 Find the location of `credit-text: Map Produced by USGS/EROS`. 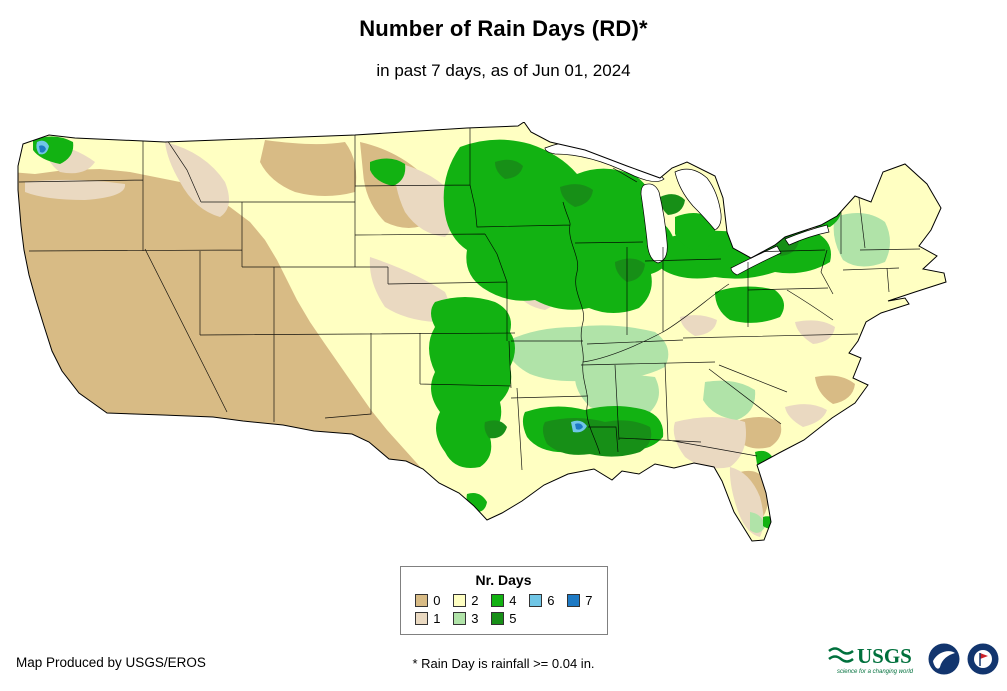

credit-text: Map Produced by USGS/EROS is located at coordinates (111, 662).